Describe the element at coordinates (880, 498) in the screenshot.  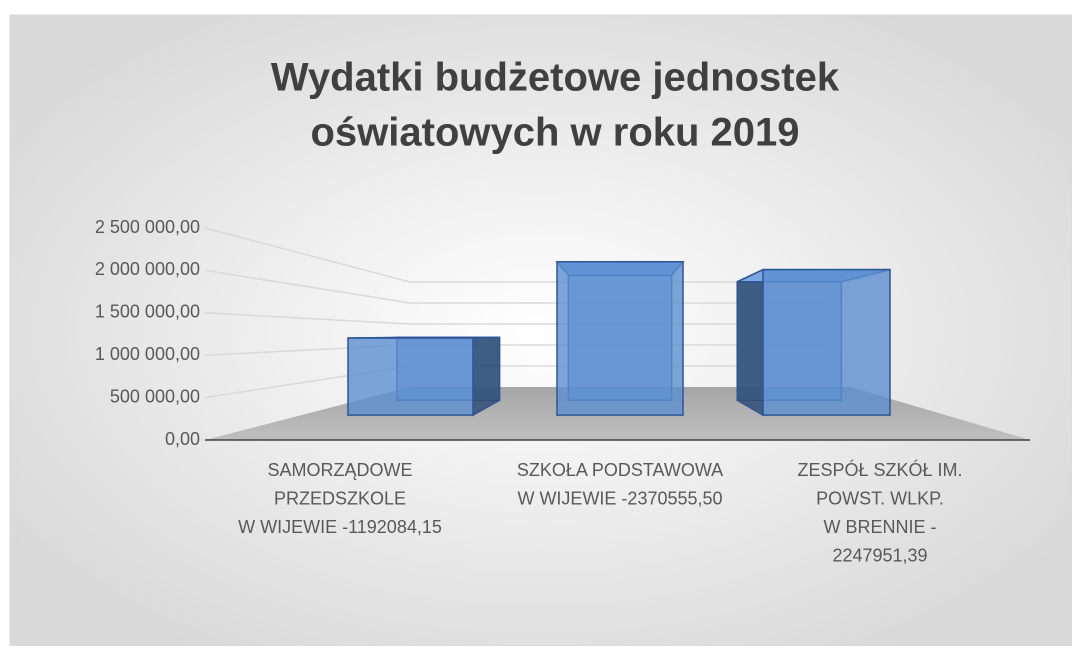
I see `x-tick-label: POWST. WLKP.` at that location.